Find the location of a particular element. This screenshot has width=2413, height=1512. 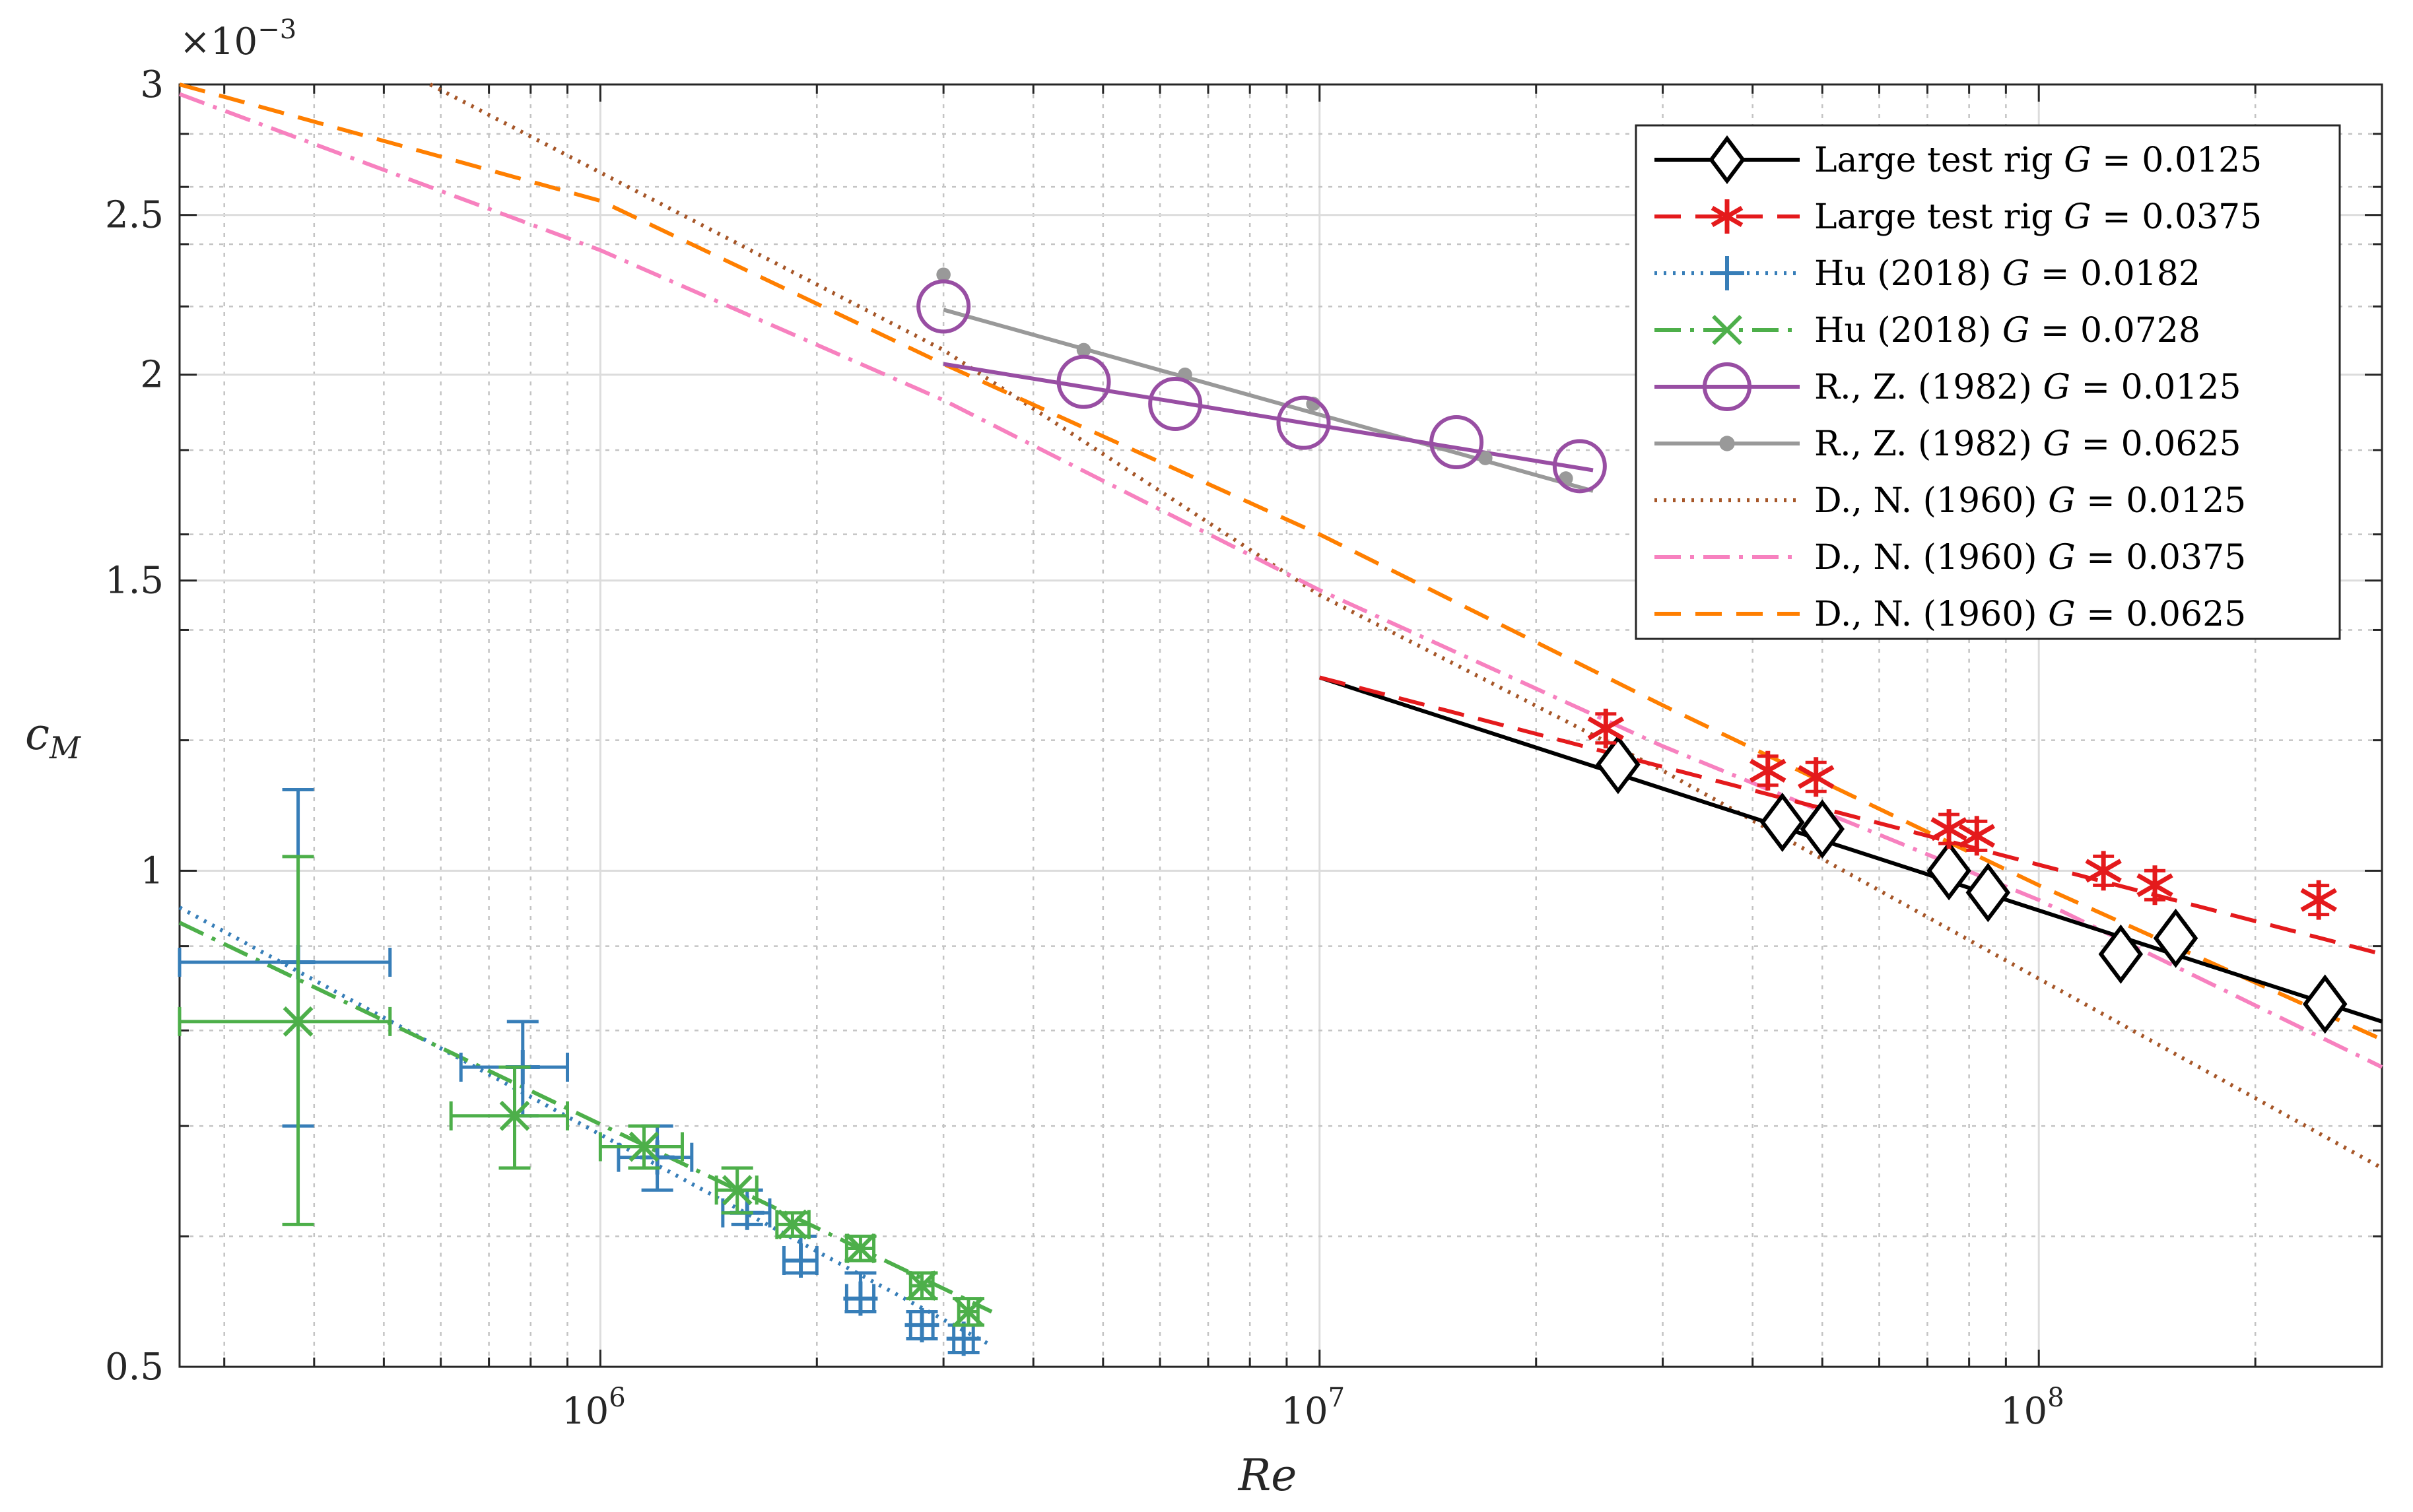

legend-entry: D., N. (1960) G = 0.0125 is located at coordinates (1950, 501).